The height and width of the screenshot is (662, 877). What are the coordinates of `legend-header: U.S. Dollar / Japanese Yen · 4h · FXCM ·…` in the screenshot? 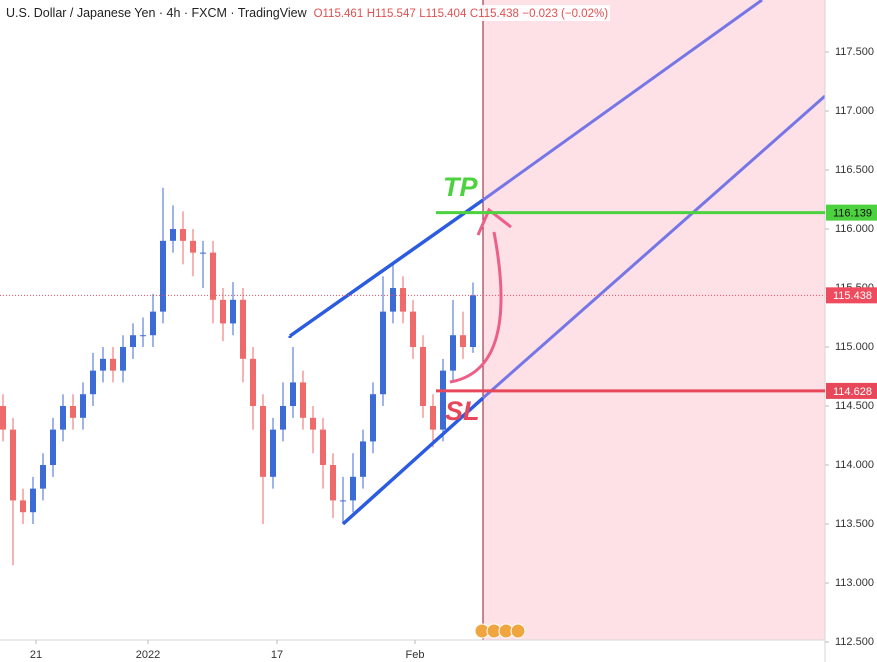 It's located at (307, 13).